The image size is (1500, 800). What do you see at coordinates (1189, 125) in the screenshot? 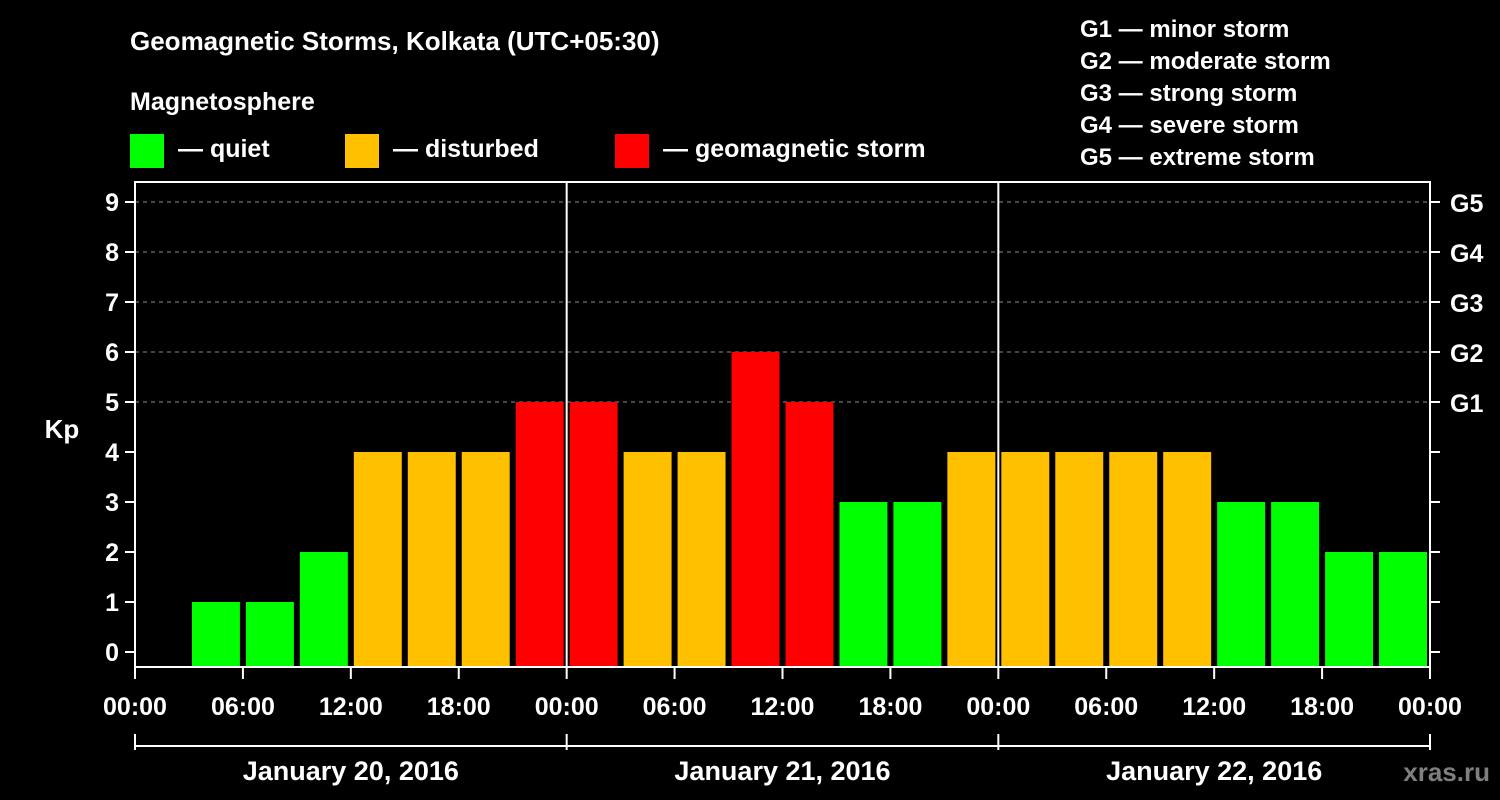
I see `storm-scale-item-3: G4 — severe storm` at bounding box center [1189, 125].